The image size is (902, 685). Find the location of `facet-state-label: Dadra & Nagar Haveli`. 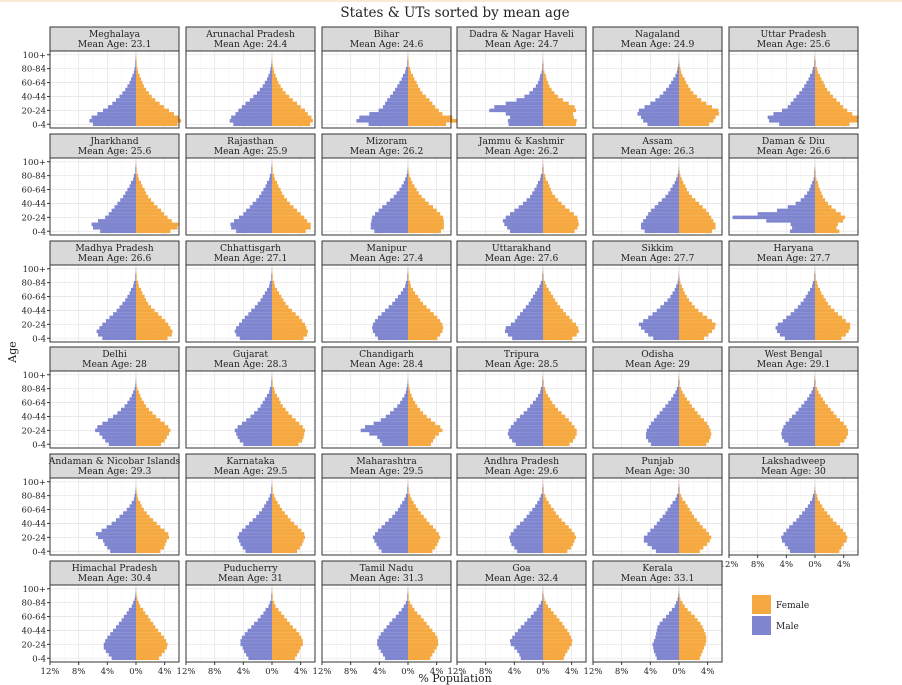

facet-state-label: Dadra & Nagar Haveli is located at coordinates (521, 34).